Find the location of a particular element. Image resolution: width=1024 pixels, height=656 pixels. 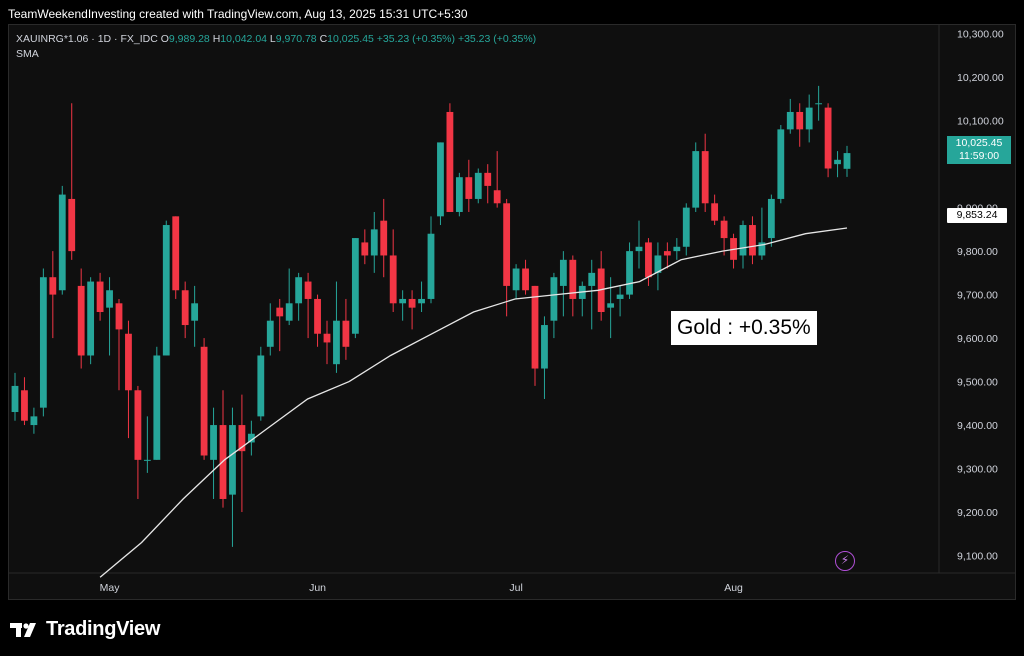

symbol-label: XAUINRG*1.06 · 1D · FX_IDC is located at coordinates (87, 39).